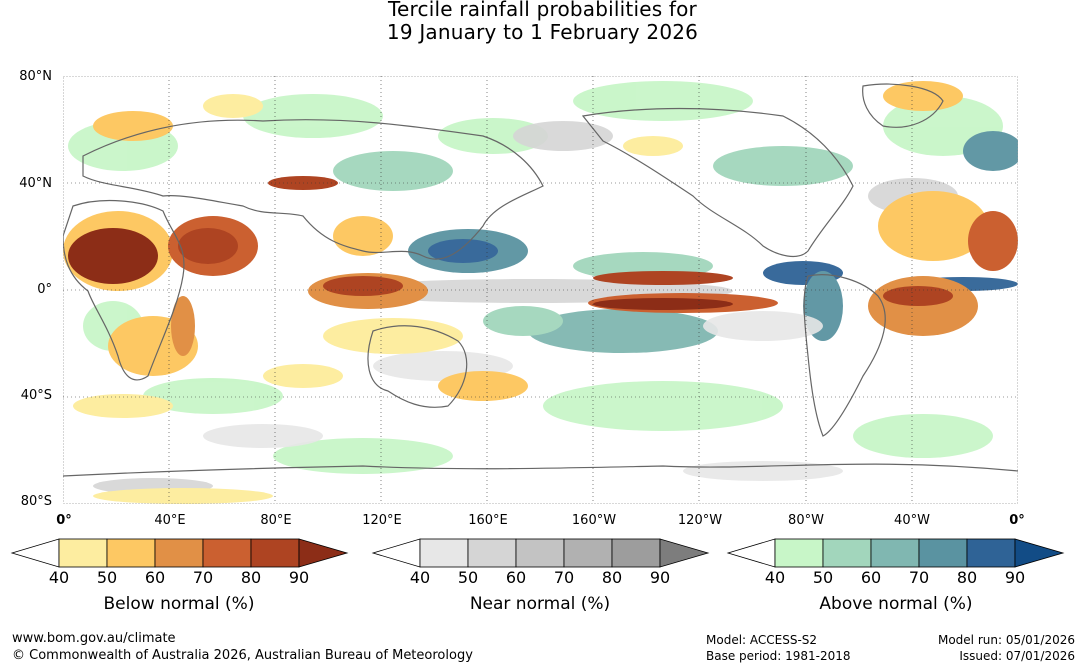 Image resolution: width=1085 pixels, height=667 pixels. What do you see at coordinates (251, 577) in the screenshot?
I see `legend-below-tick: 80` at bounding box center [251, 577].